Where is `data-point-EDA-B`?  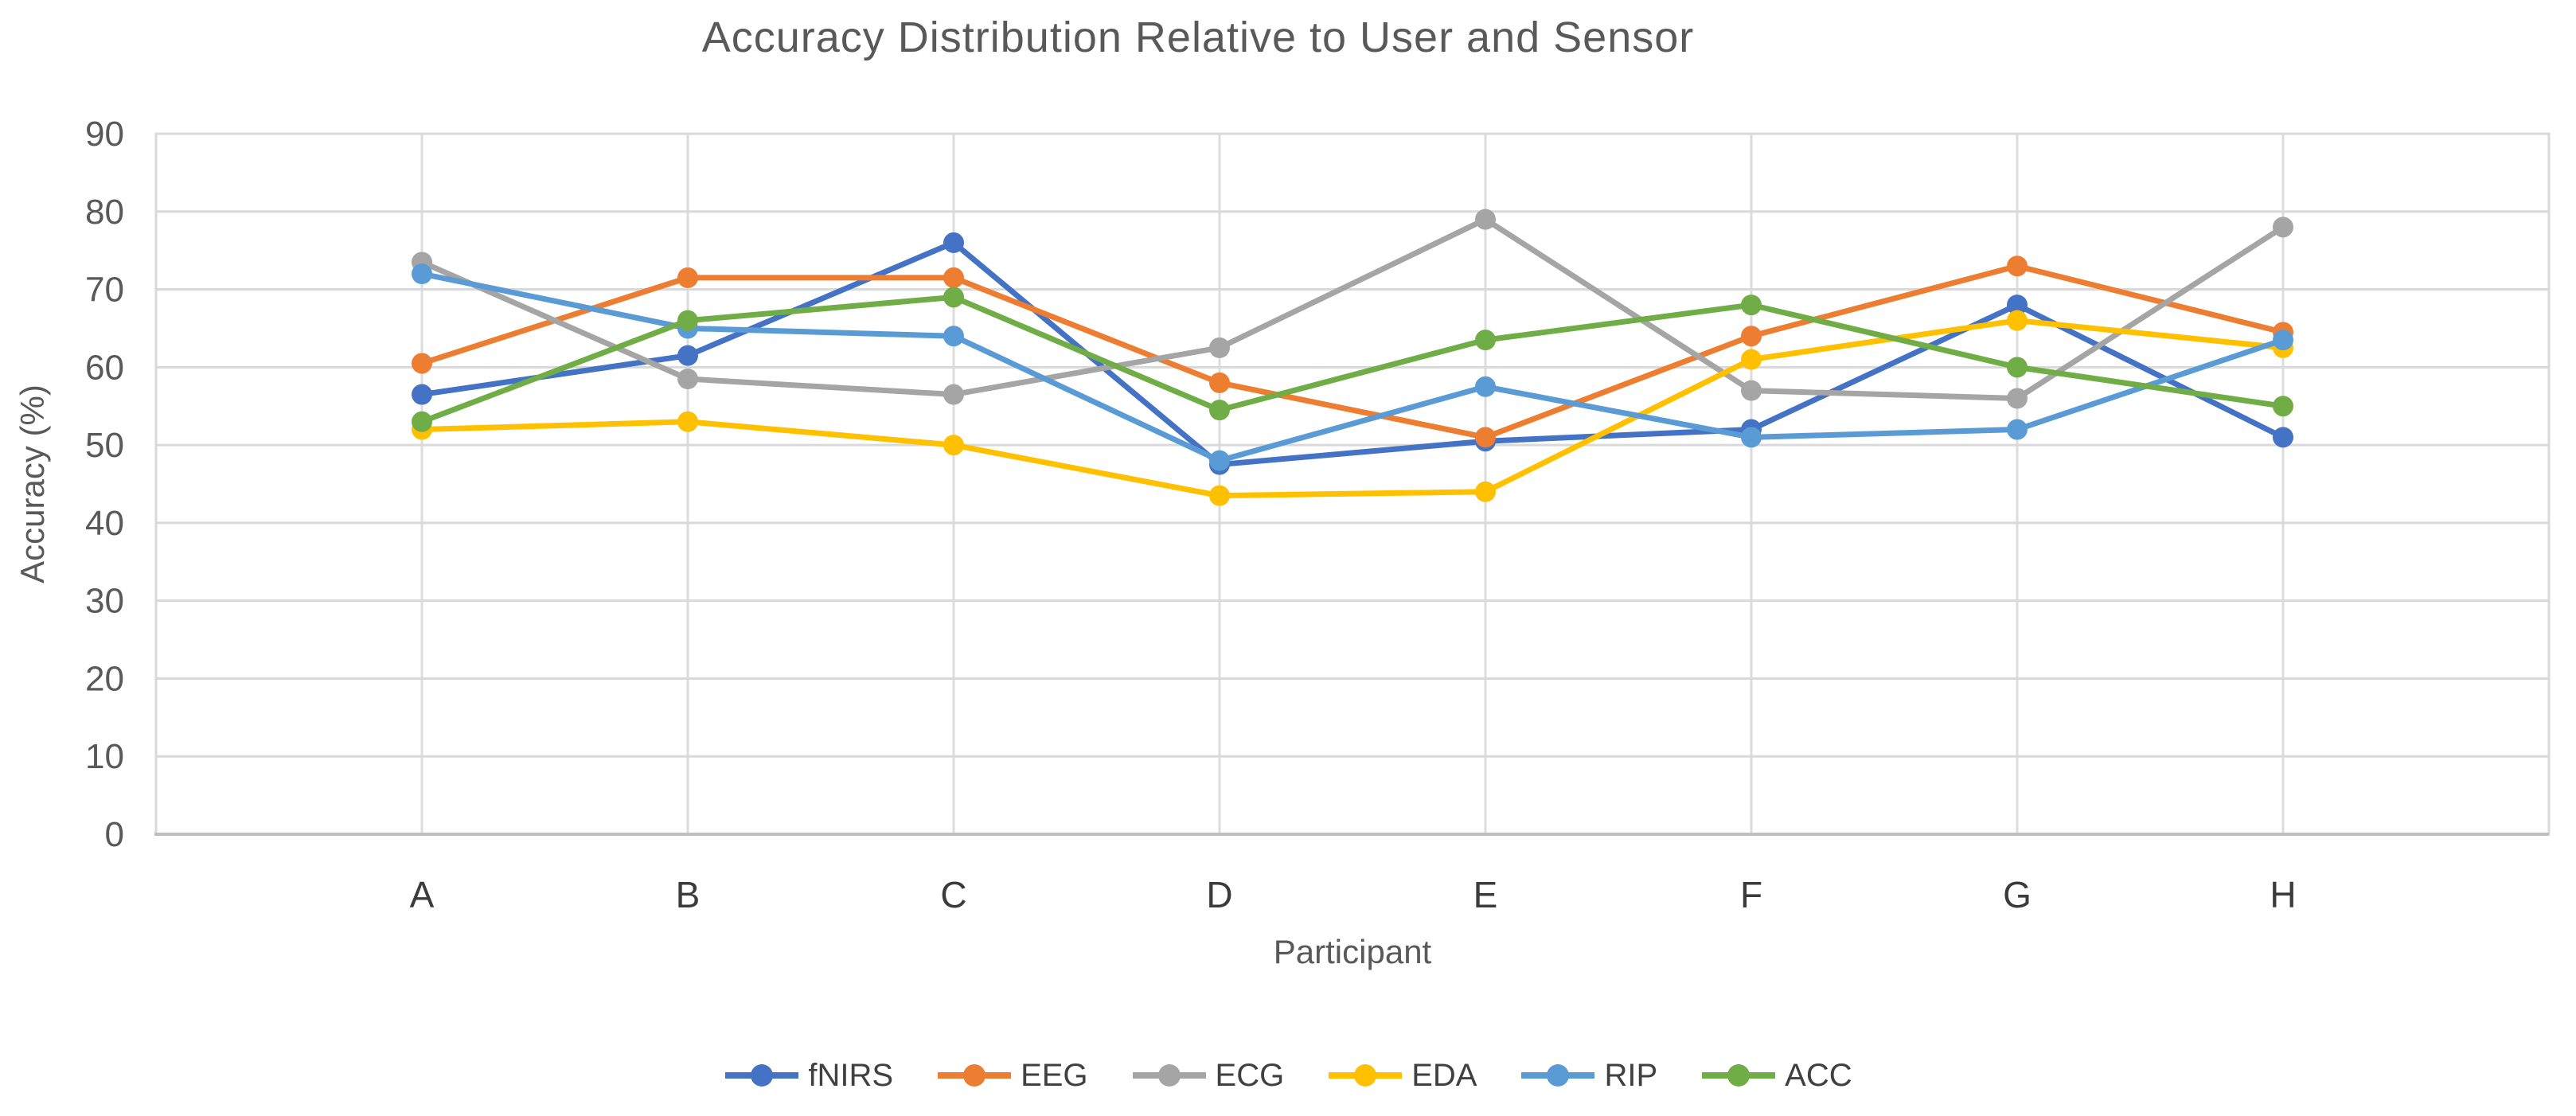
data-point-EDA-B is located at coordinates (687, 421).